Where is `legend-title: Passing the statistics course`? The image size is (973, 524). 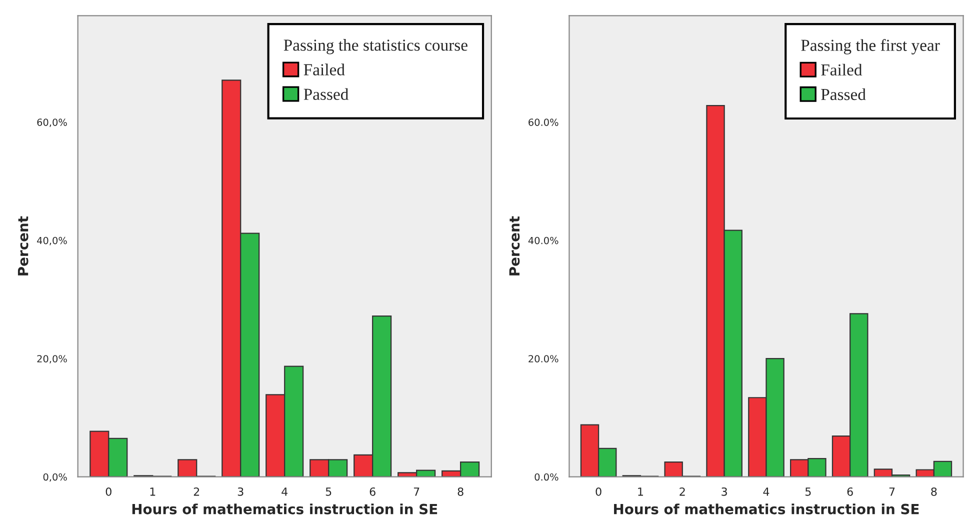
legend-title: Passing the statistics course is located at coordinates (376, 46).